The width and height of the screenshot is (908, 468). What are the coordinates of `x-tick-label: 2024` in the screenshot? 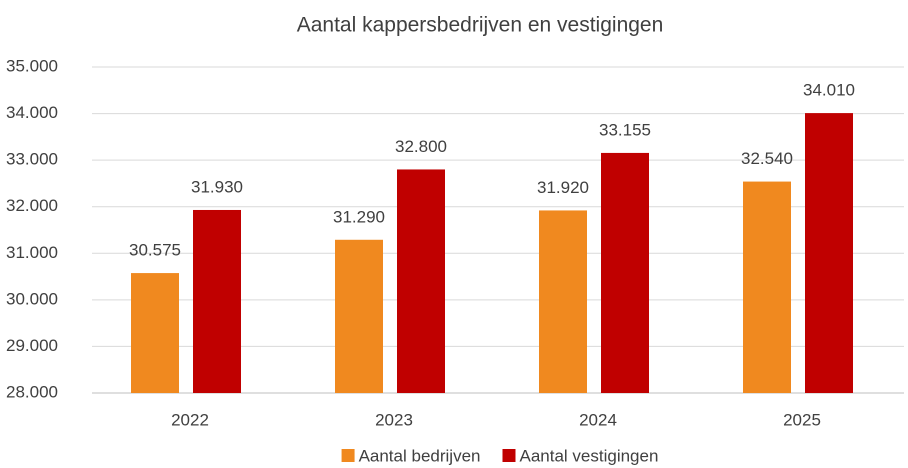 It's located at (598, 419).